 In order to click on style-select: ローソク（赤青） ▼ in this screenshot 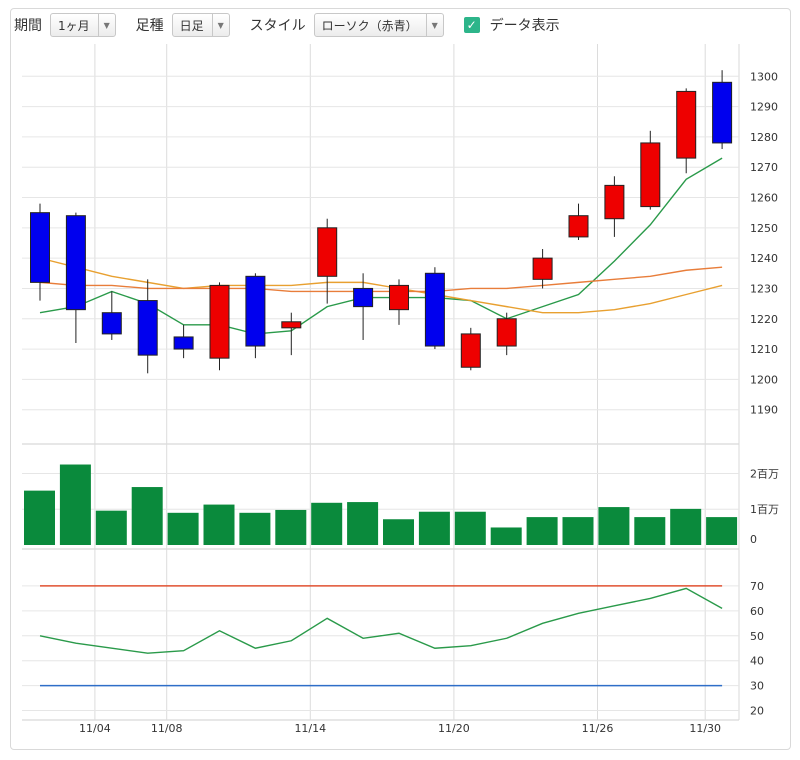, I will do `click(378, 25)`.